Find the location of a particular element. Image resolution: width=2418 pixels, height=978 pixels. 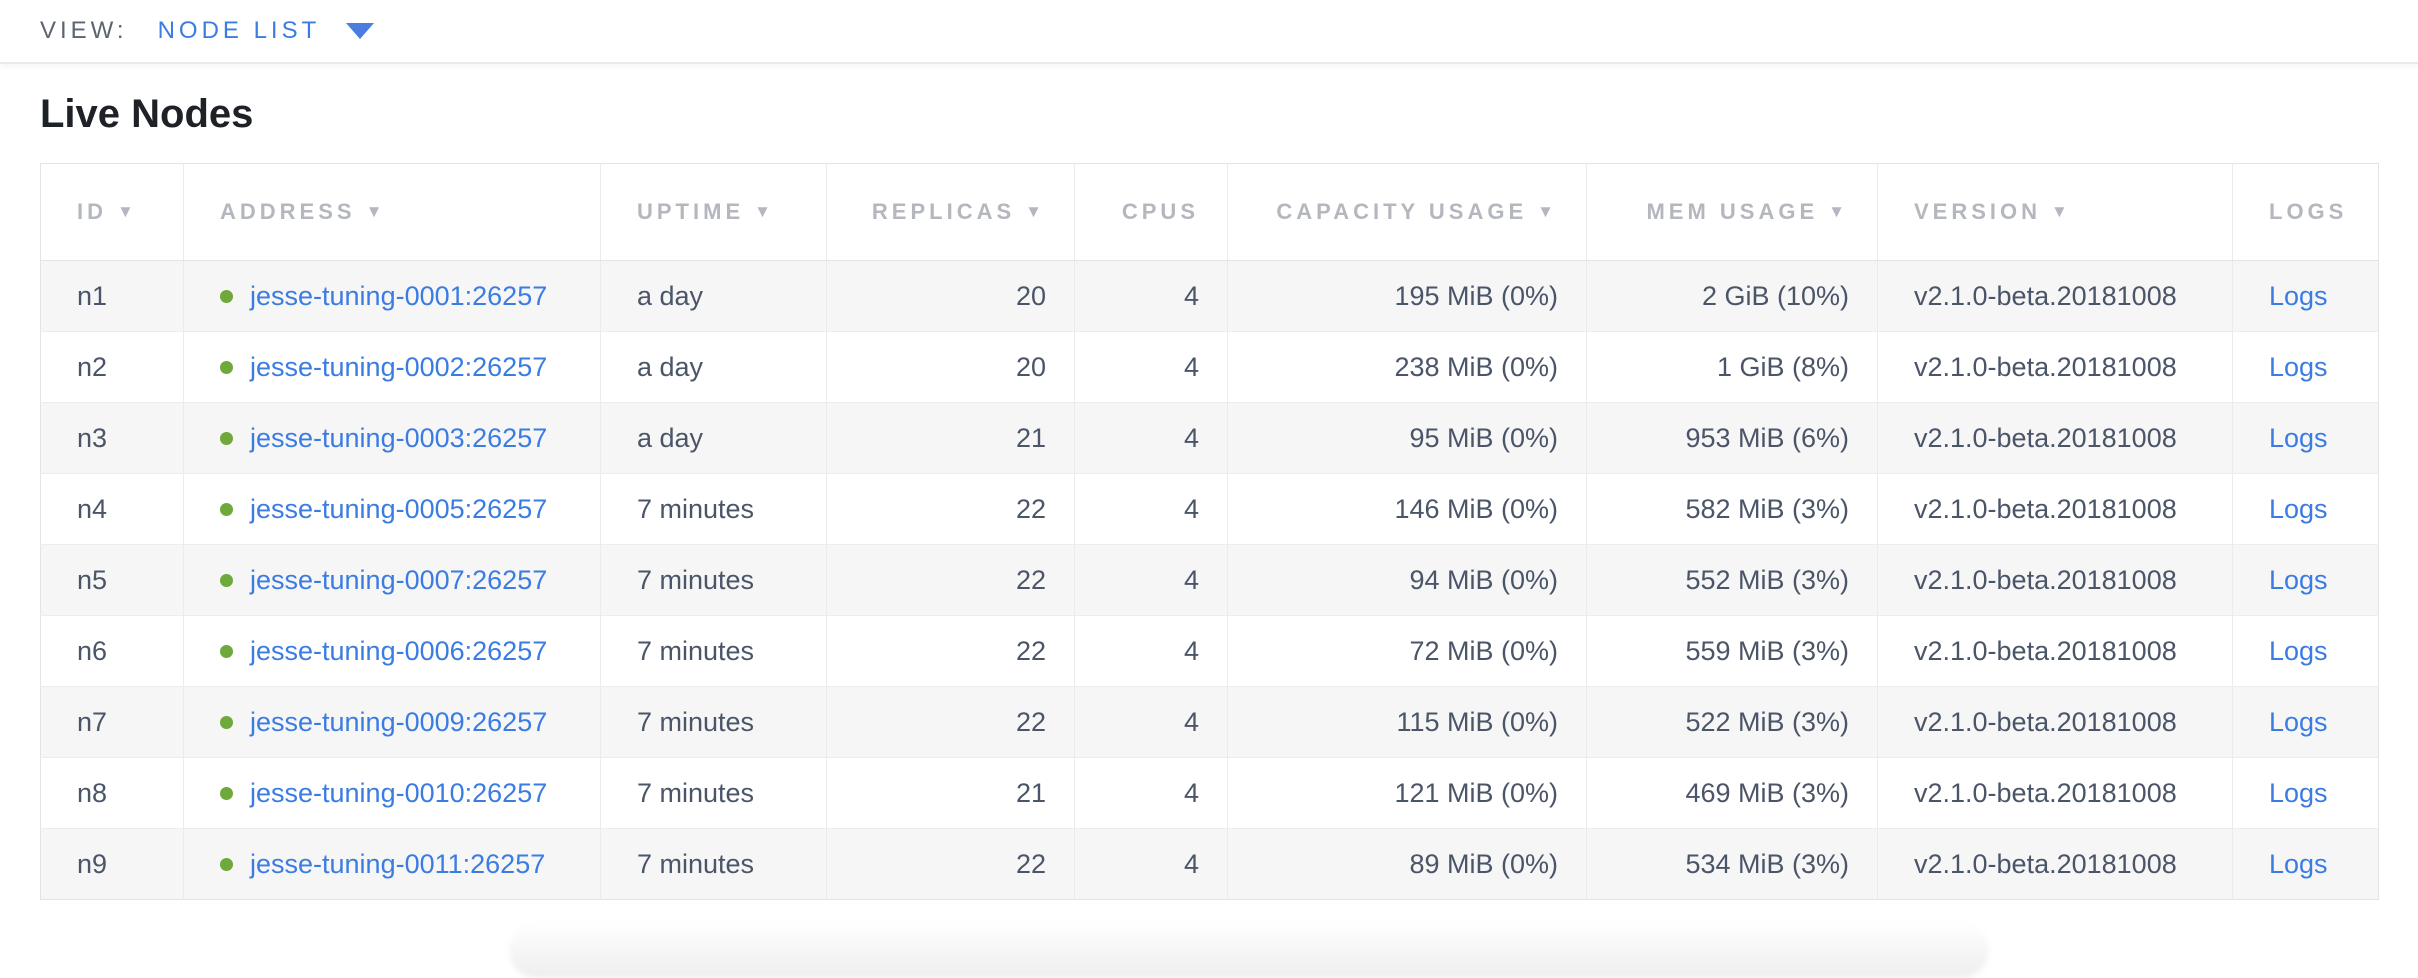

cell-mem: 582 MiB (3%) is located at coordinates (1732, 509).